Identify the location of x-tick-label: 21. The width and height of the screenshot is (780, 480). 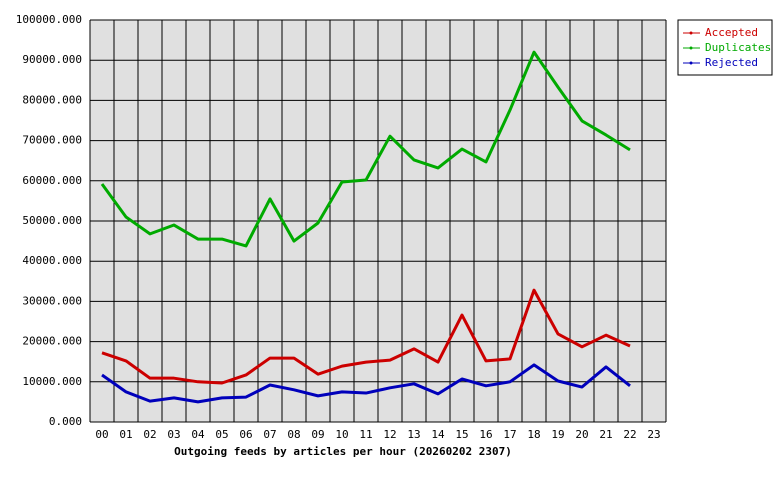
(605, 434).